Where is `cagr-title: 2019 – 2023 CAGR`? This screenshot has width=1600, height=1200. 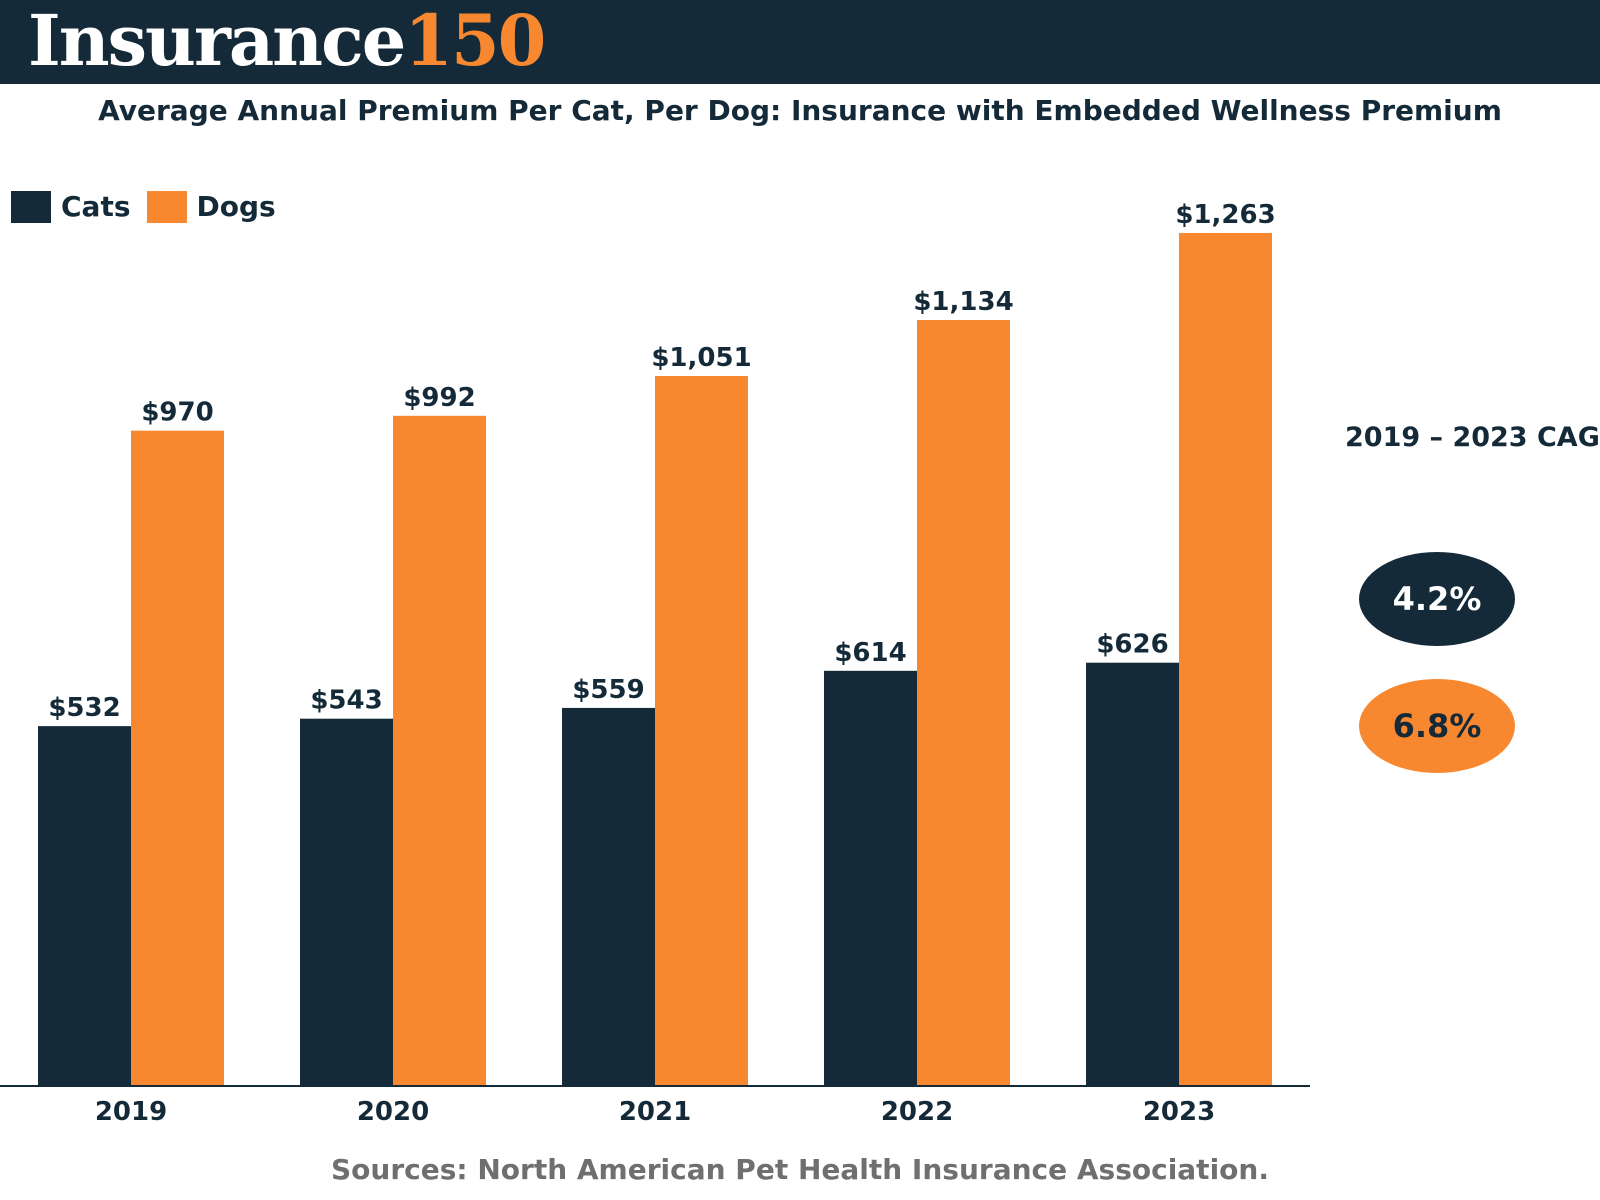
cagr-title: 2019 – 2023 CAGR is located at coordinates (1472, 437).